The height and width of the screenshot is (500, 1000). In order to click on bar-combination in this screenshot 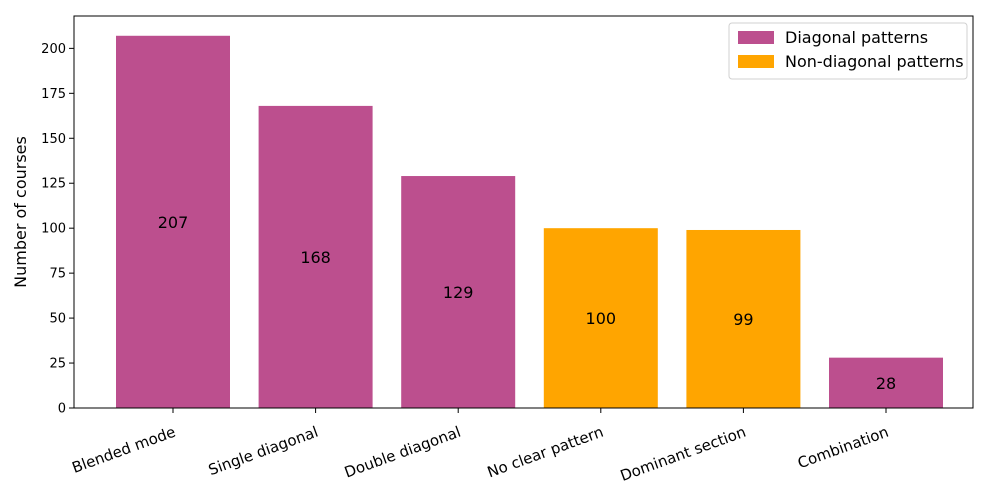, I will do `click(886, 382)`.